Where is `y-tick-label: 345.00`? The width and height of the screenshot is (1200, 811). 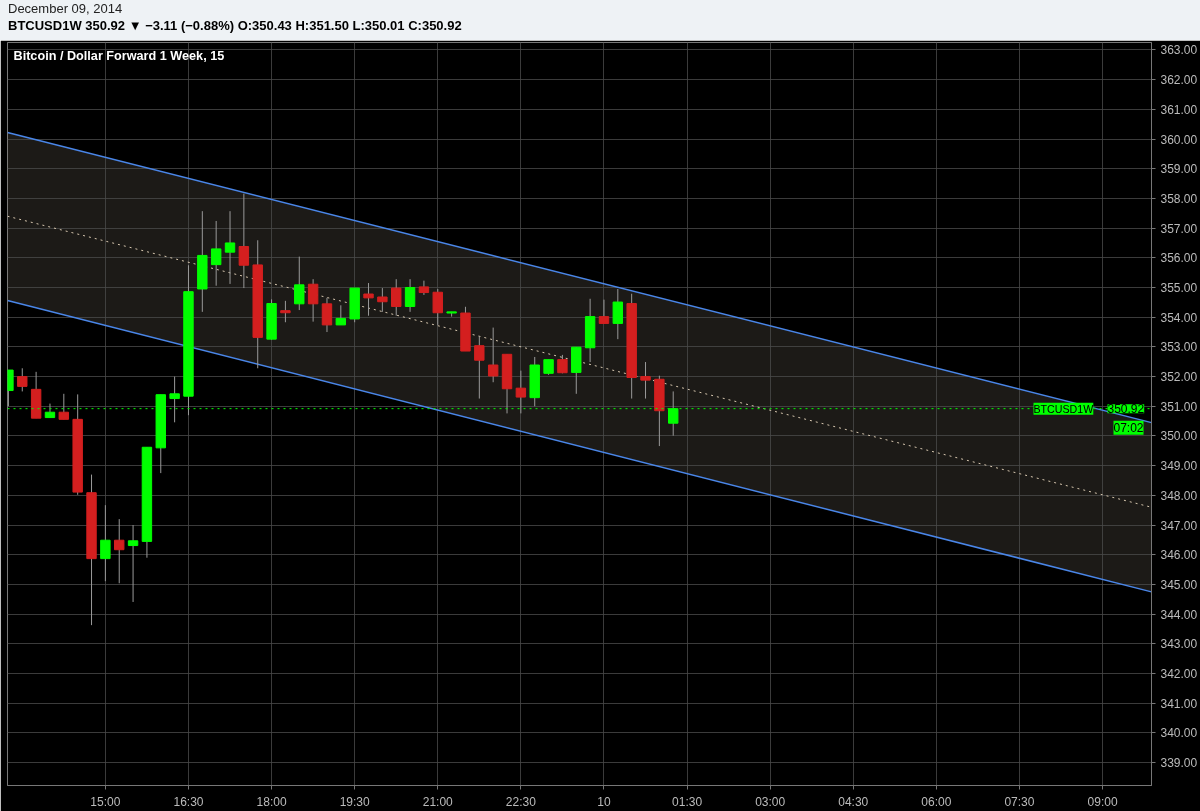
y-tick-label: 345.00 is located at coordinates (1179, 584).